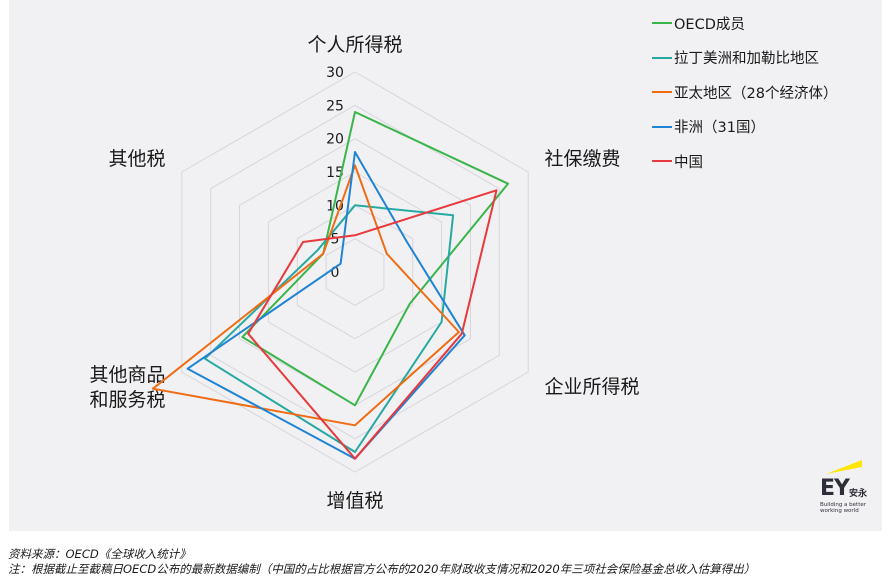  I want to click on legend-label: OECD成员, so click(709, 24).